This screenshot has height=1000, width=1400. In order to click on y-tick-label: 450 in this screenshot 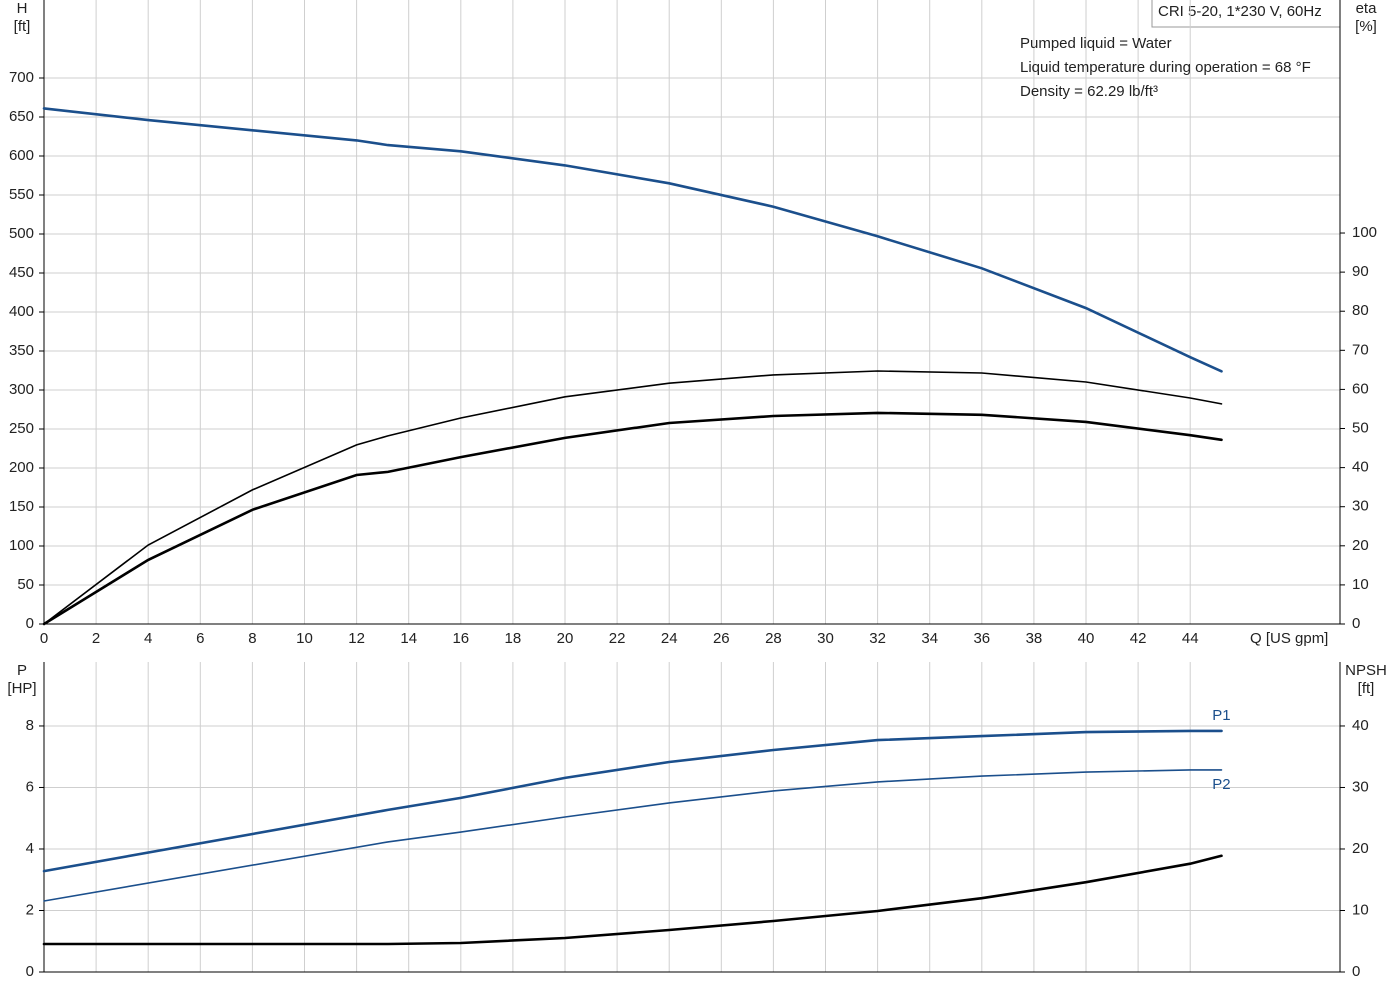, I will do `click(21, 272)`.